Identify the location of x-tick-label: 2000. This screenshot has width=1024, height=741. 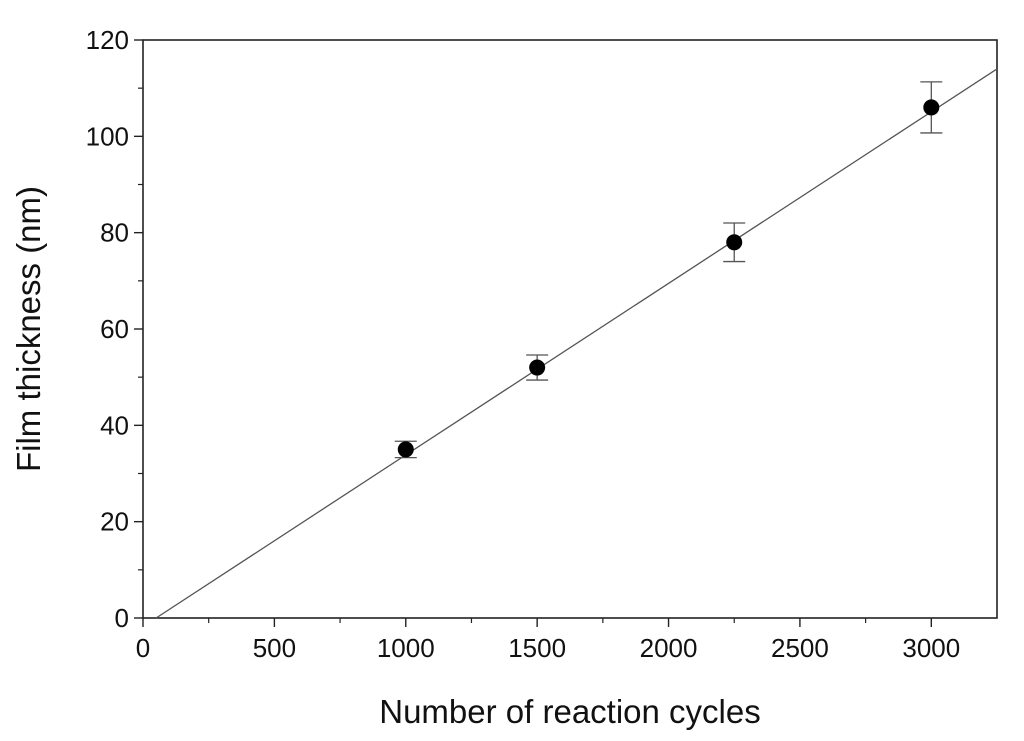
(669, 648).